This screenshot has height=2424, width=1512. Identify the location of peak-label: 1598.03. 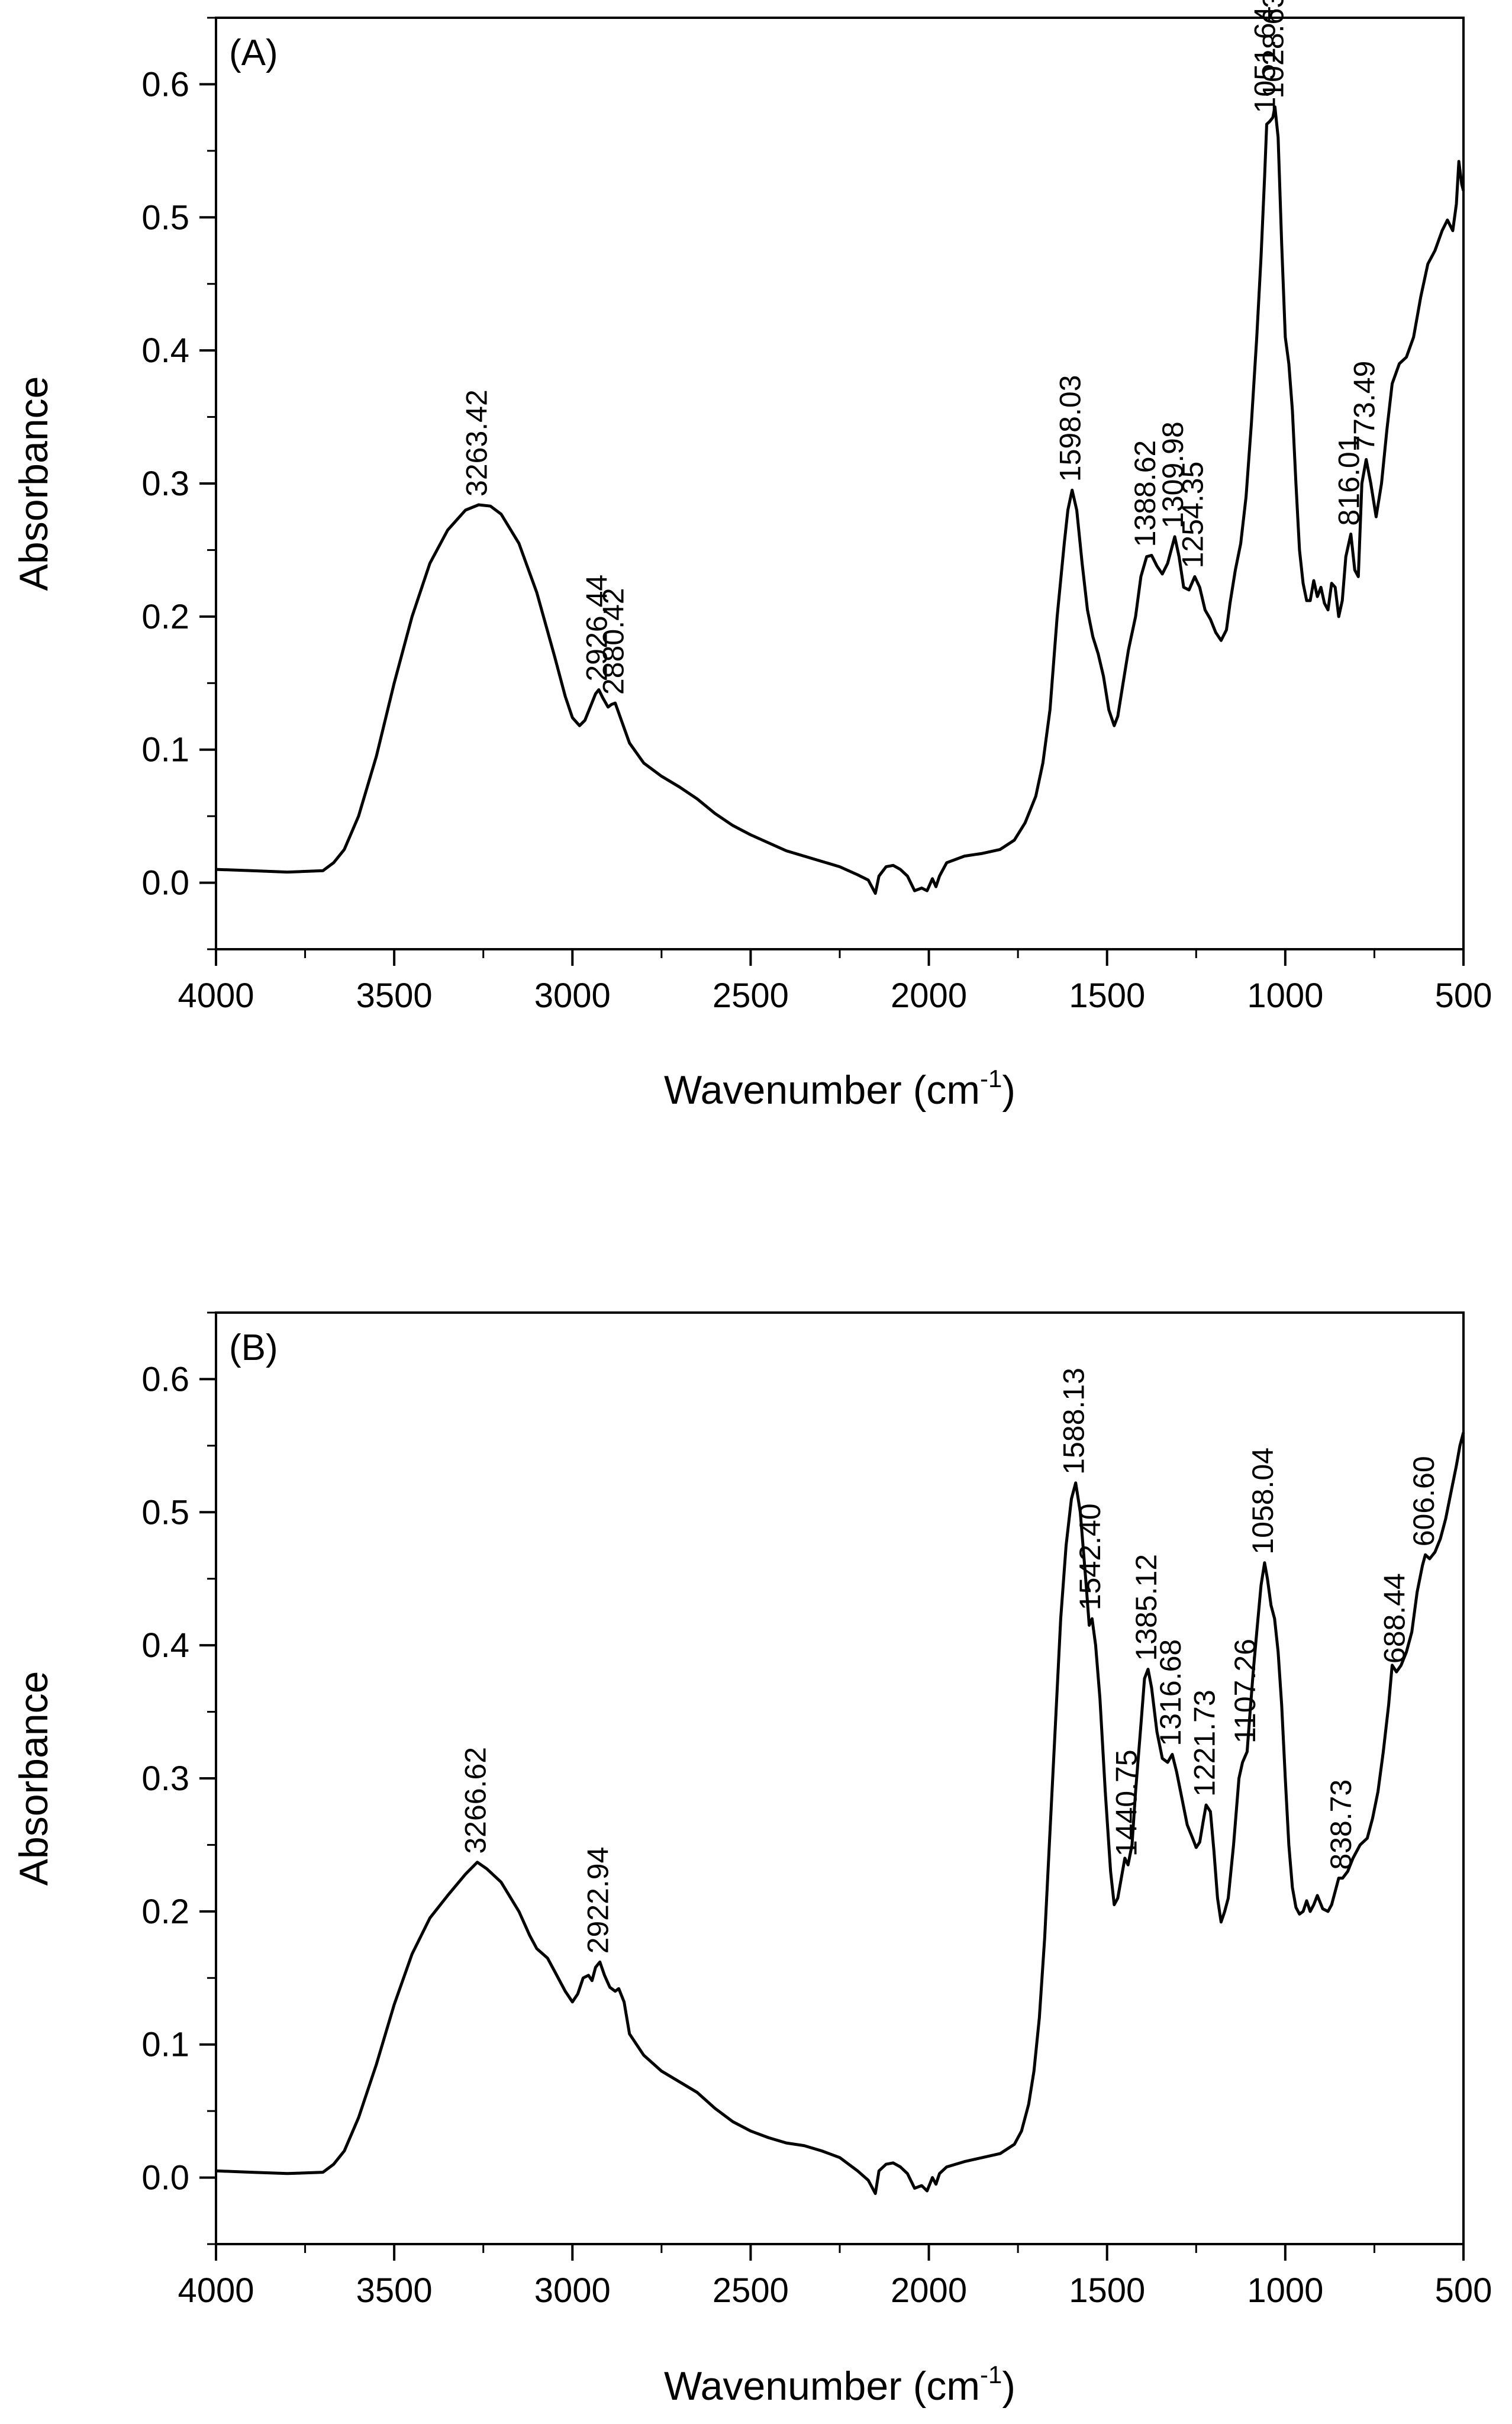
(1070, 428).